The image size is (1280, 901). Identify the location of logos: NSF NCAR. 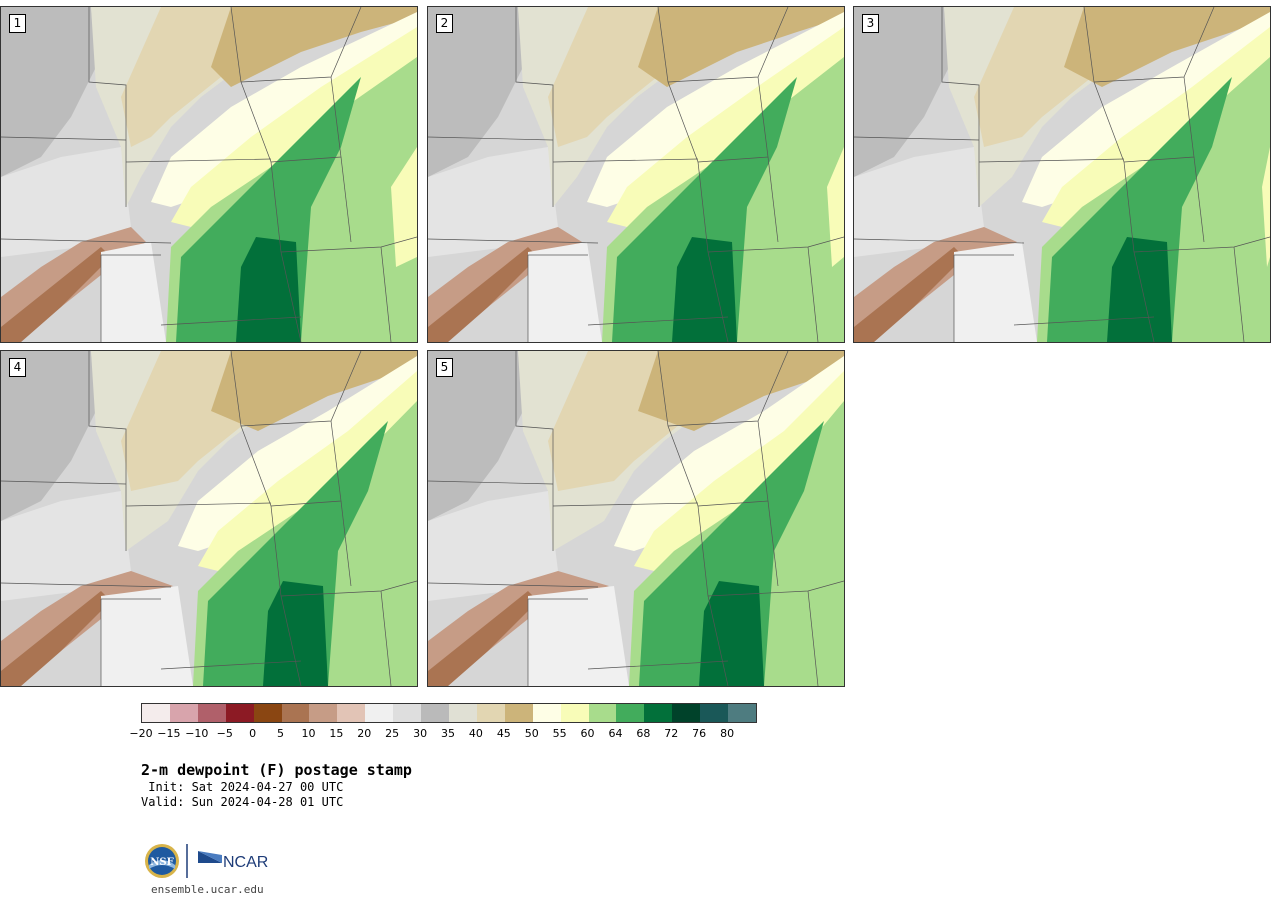
(206, 861).